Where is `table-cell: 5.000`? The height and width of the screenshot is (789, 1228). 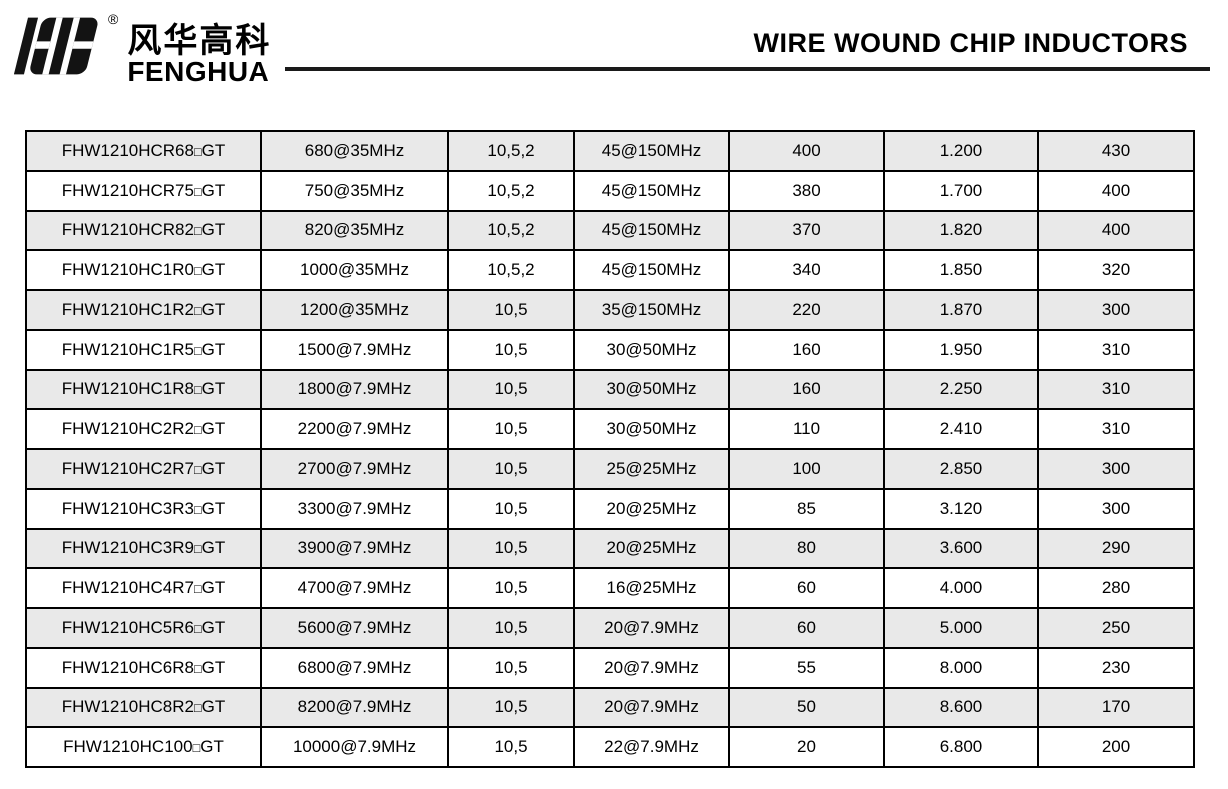 table-cell: 5.000 is located at coordinates (961, 628).